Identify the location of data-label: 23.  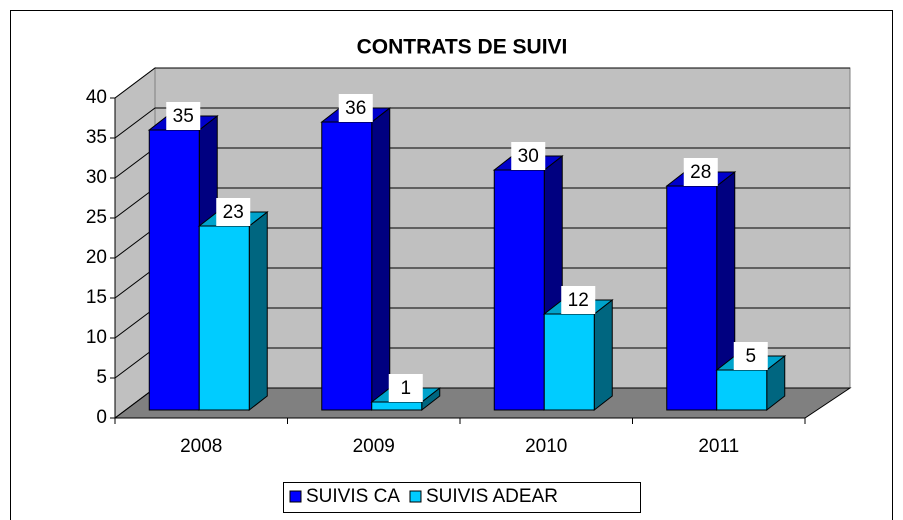
(233, 212).